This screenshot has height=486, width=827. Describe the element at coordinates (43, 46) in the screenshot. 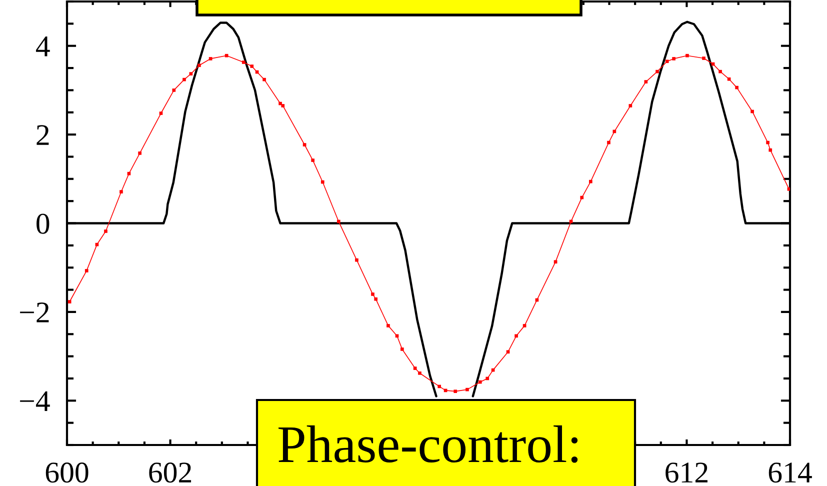

I see `y-tick-label: 4` at that location.